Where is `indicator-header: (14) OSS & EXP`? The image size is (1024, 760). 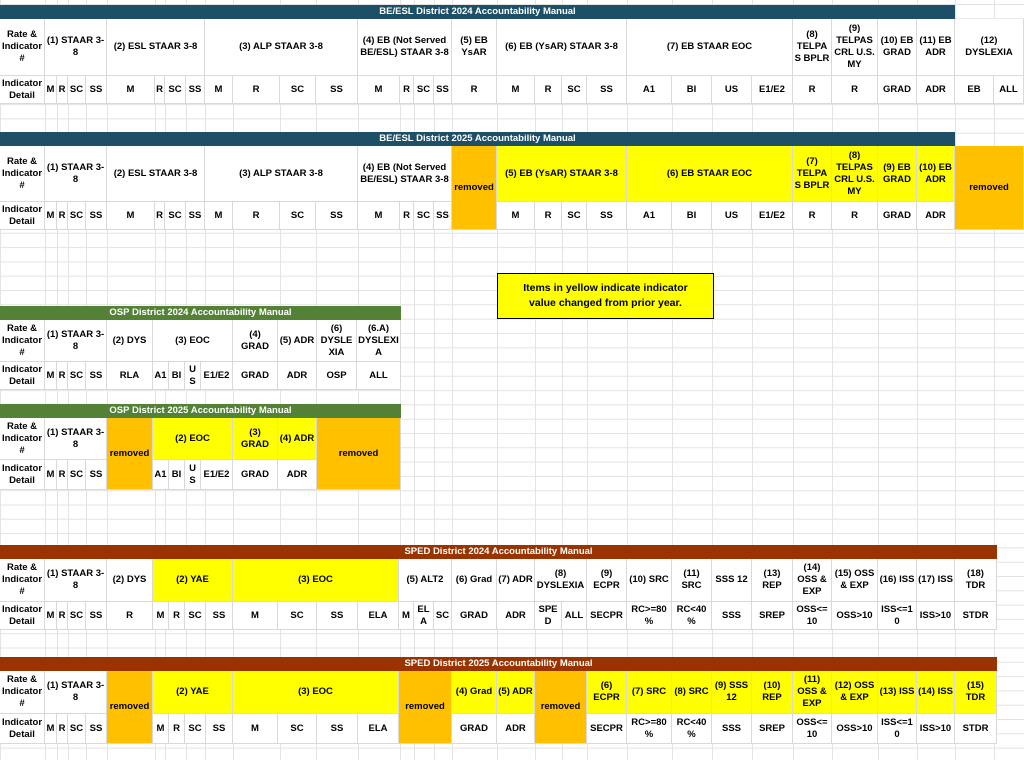
indicator-header: (14) OSS & EXP is located at coordinates (812, 580).